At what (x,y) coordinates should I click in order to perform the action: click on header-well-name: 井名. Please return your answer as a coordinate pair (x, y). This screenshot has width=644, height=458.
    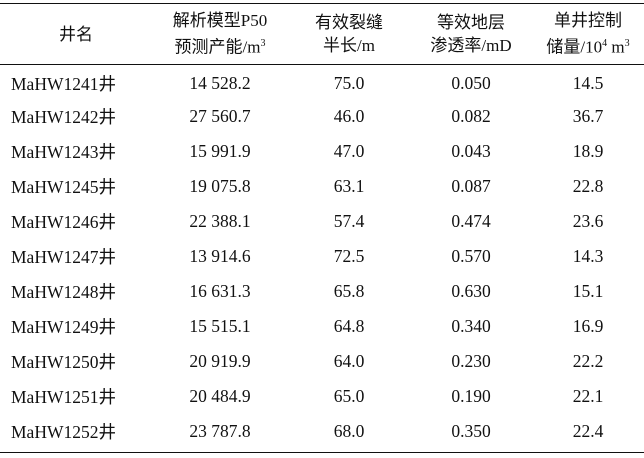
    Looking at the image, I should click on (76, 34).